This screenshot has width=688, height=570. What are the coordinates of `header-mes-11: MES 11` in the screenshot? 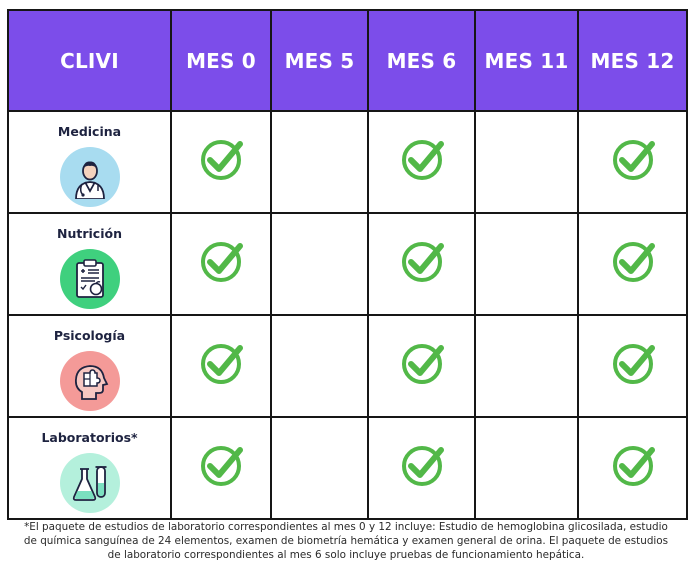 It's located at (526, 60).